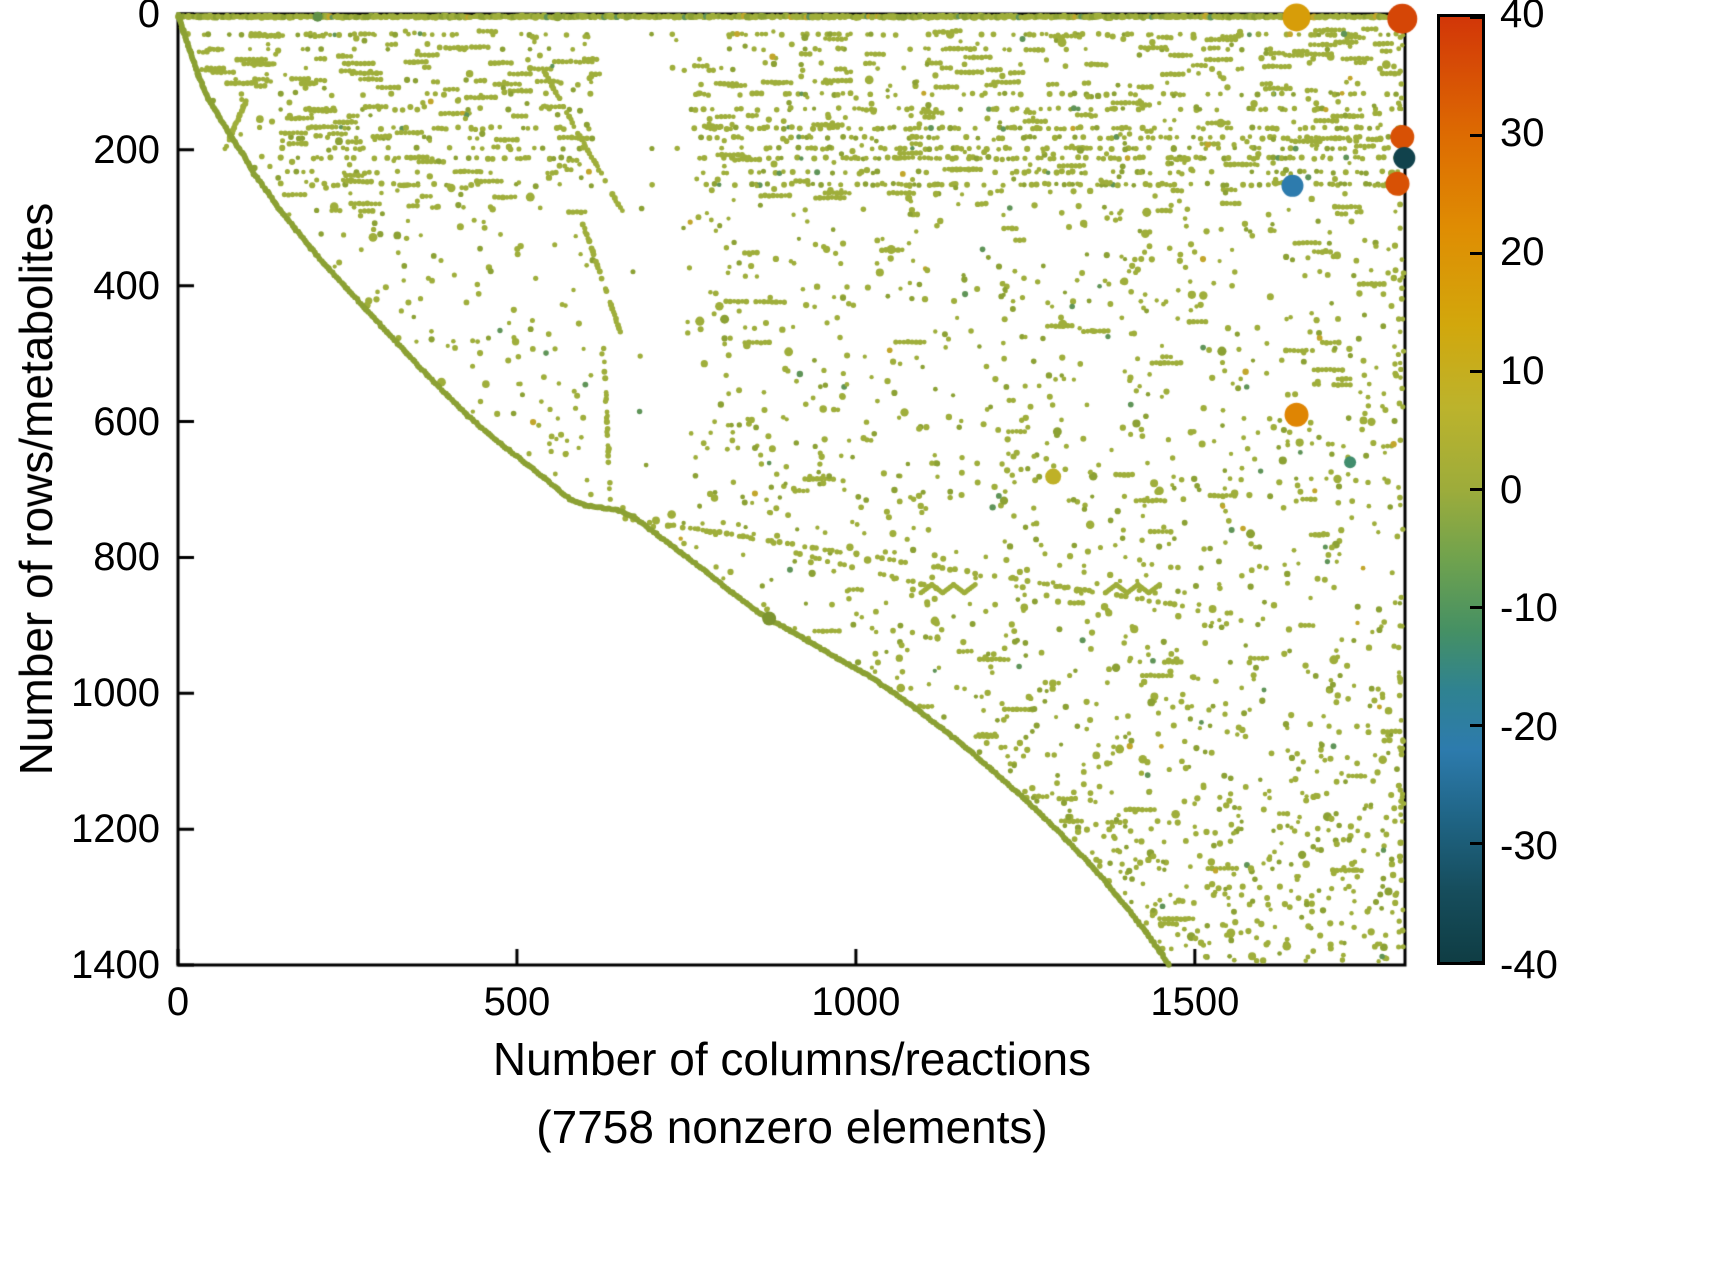 The image size is (1712, 1264). What do you see at coordinates (1522, 251) in the screenshot?
I see `colorbar-tick-label: 20` at bounding box center [1522, 251].